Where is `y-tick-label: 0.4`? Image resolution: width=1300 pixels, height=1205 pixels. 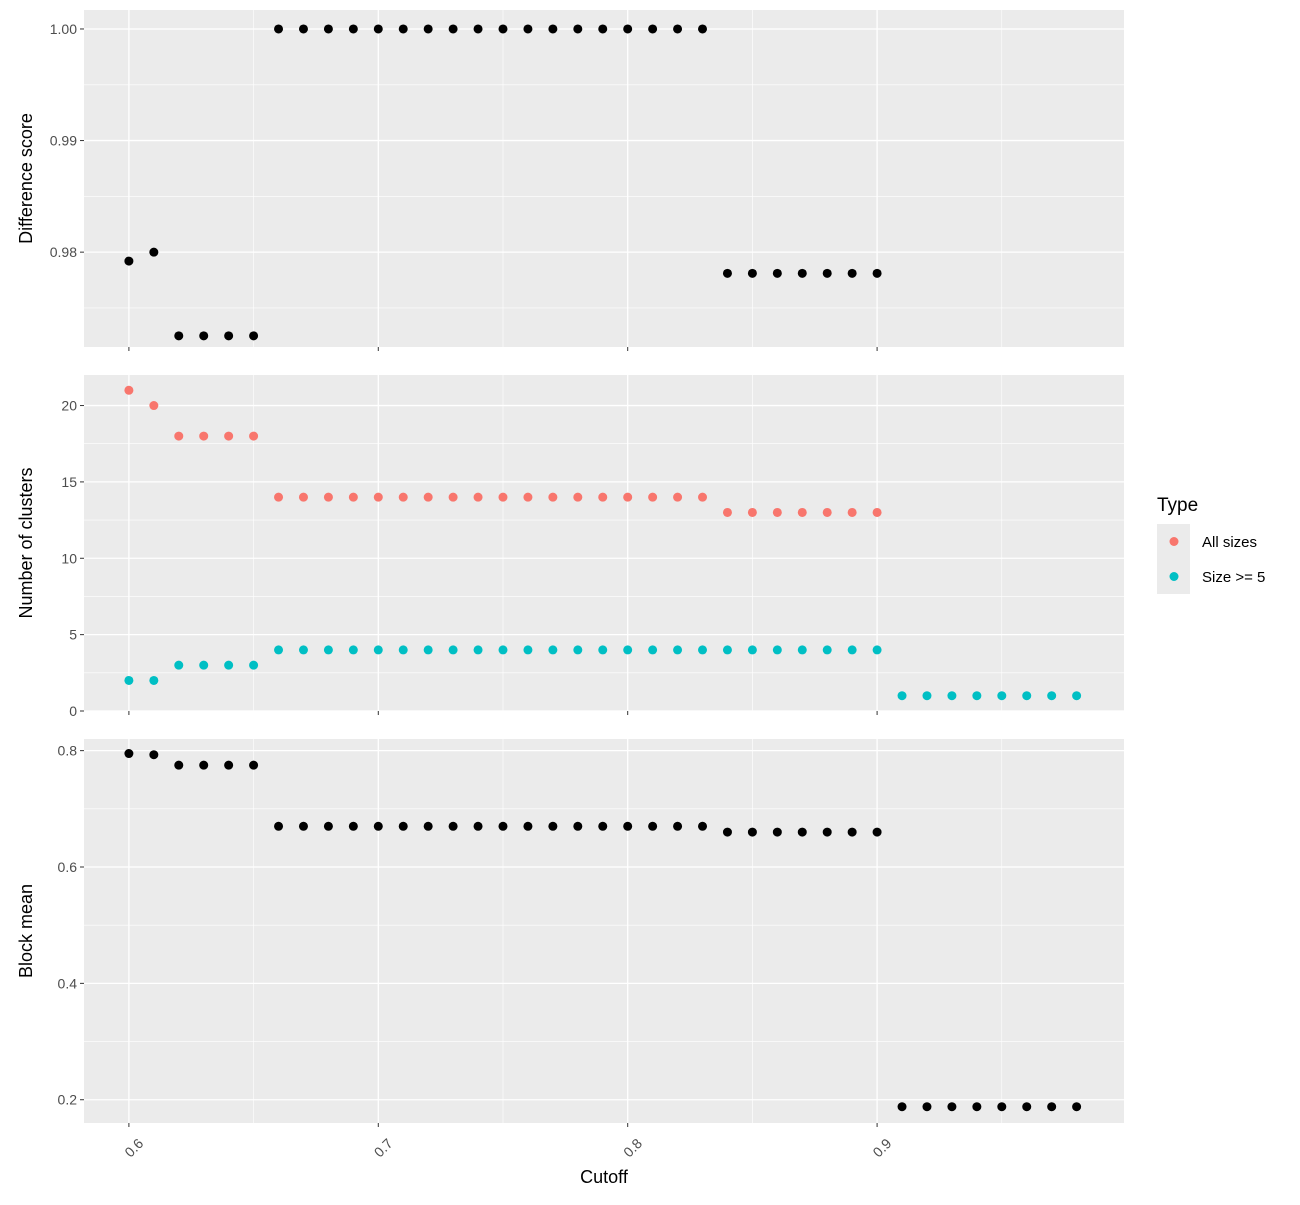
y-tick-label: 0.4 is located at coordinates (68, 983).